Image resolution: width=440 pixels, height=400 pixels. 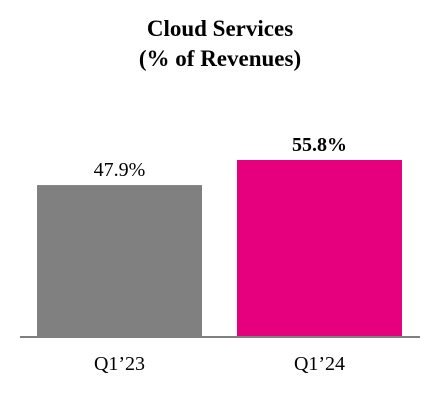 What do you see at coordinates (319, 364) in the screenshot?
I see `category-label-2: Q1’24` at bounding box center [319, 364].